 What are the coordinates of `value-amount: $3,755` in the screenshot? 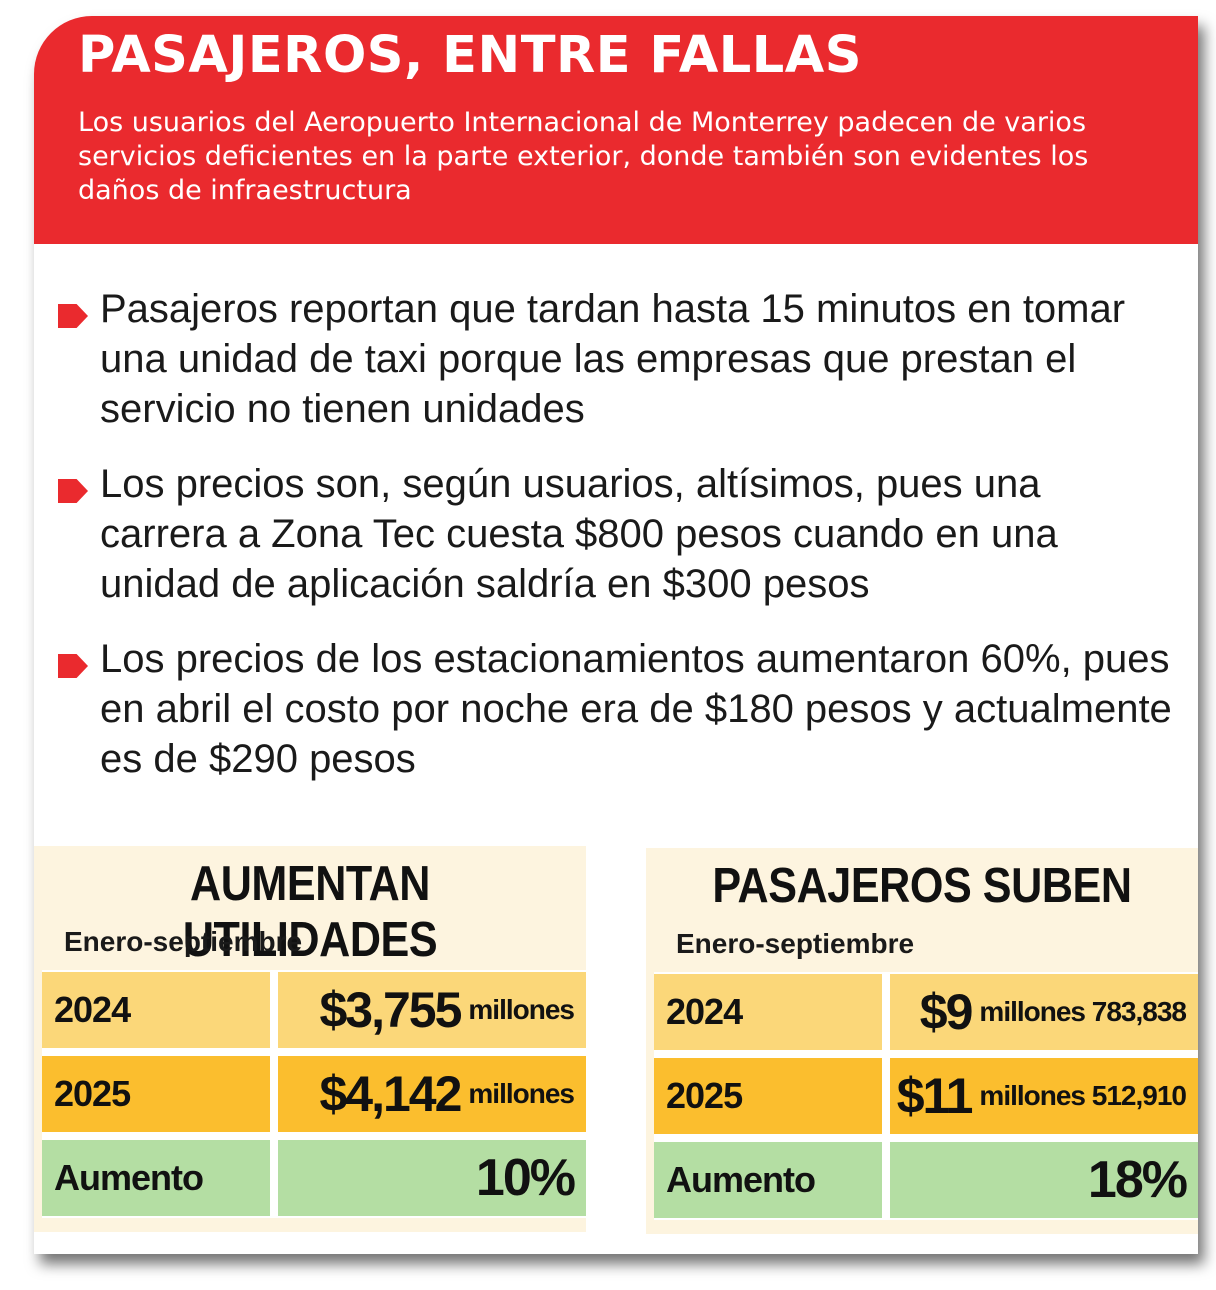 It's located at (390, 1010).